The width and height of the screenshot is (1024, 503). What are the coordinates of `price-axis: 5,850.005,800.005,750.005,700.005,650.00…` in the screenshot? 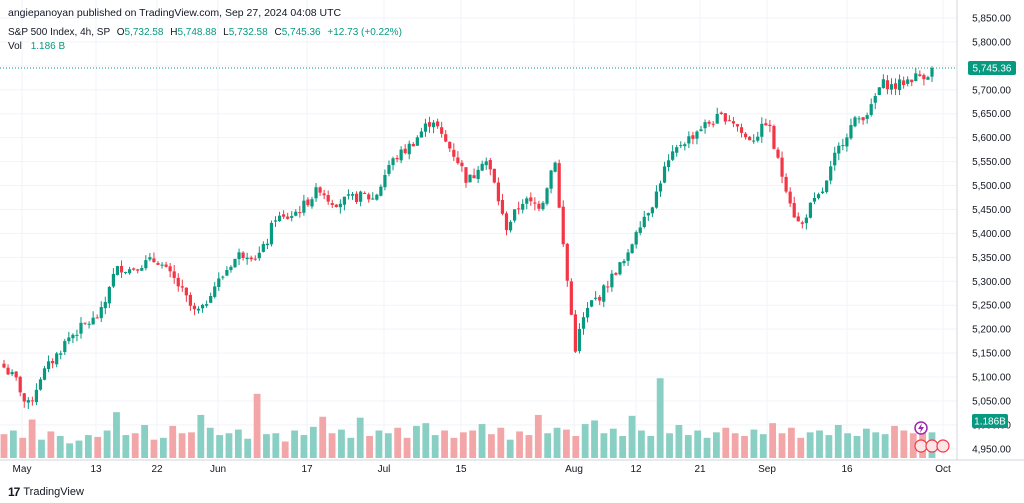 It's located at (991, 234).